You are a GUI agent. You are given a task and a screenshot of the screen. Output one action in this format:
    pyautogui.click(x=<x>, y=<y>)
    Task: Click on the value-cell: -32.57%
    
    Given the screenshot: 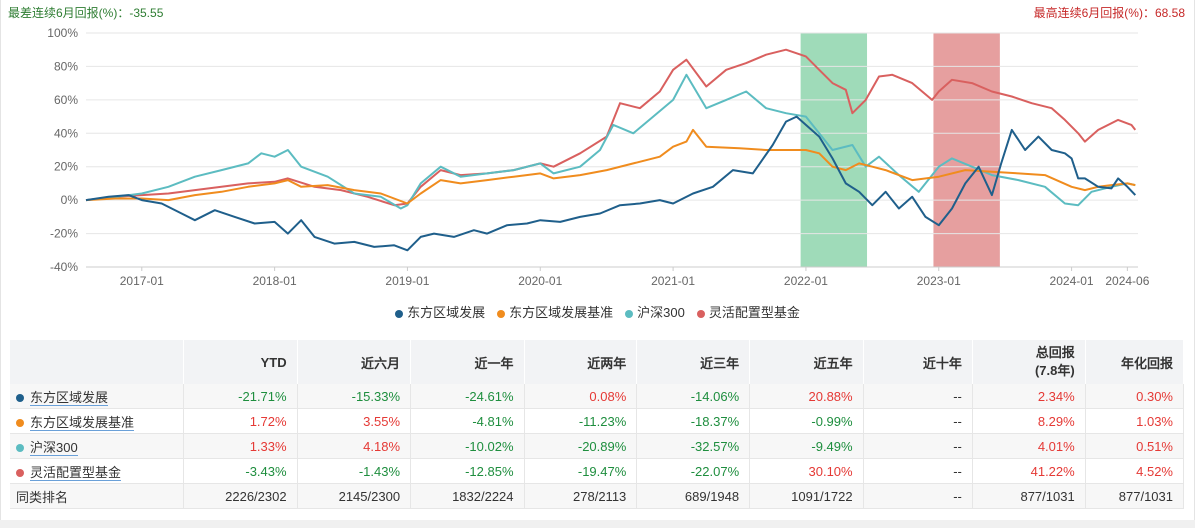 What is the action you would take?
    pyautogui.click(x=693, y=446)
    